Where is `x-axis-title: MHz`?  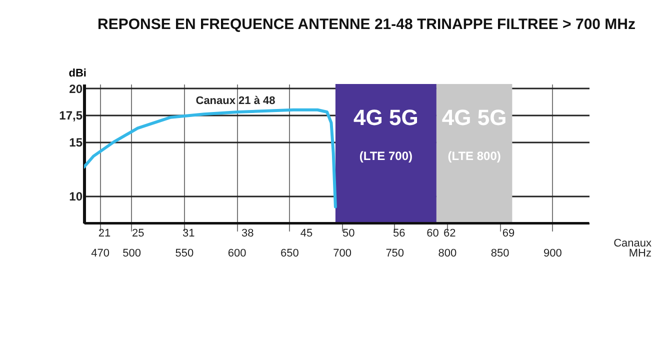
x-axis-title: MHz is located at coordinates (640, 254).